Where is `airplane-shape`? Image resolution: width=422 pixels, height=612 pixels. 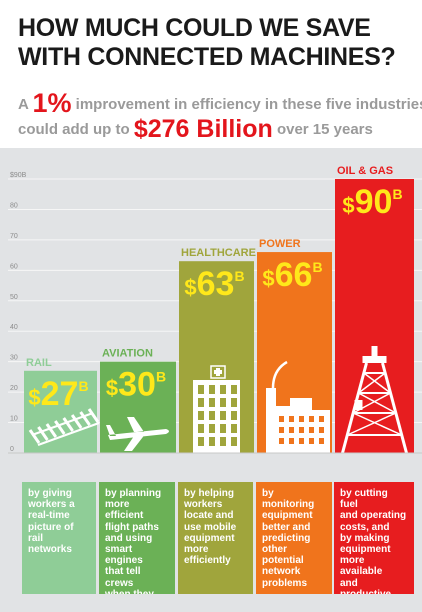
airplane-shape is located at coordinates (137, 434).